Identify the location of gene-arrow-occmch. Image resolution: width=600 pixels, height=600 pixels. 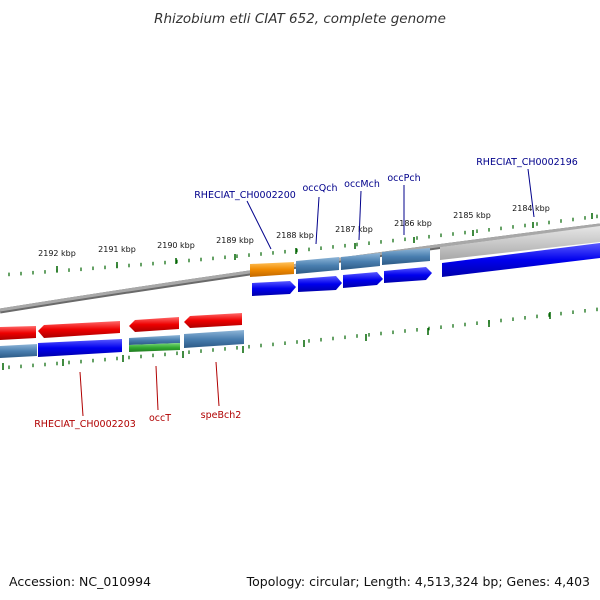
(363, 280).